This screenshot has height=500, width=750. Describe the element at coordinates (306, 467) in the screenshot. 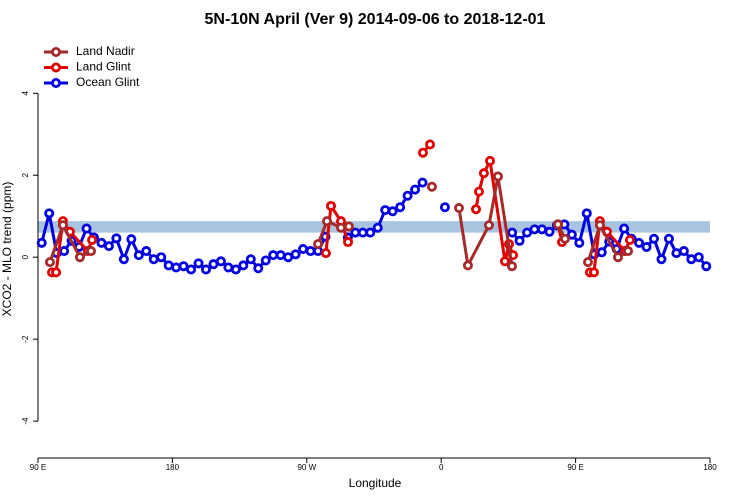

I see `x-tick-label: 90 W` at that location.